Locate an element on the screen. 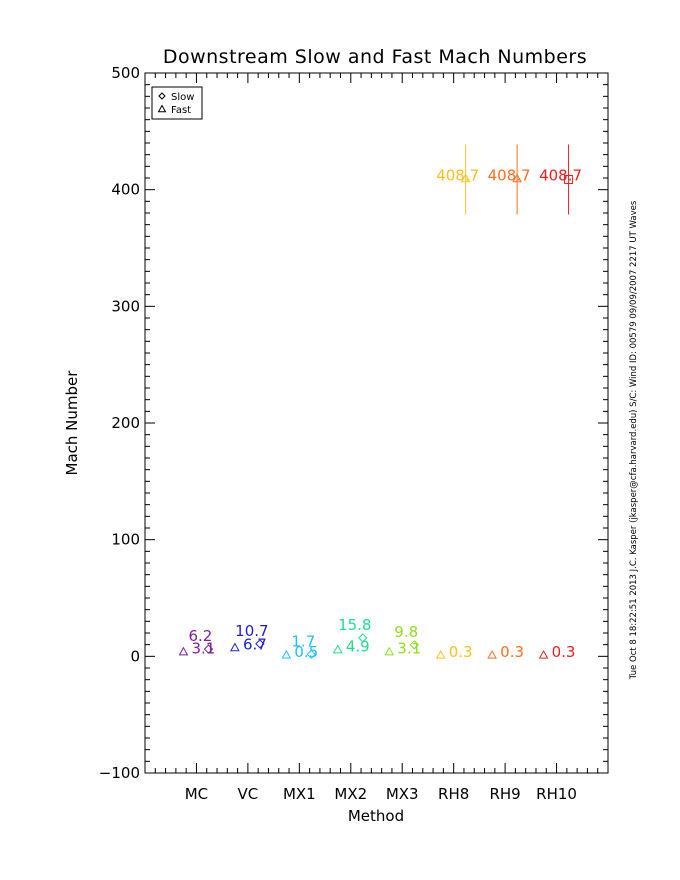  legend-diamond-icon is located at coordinates (162, 96).